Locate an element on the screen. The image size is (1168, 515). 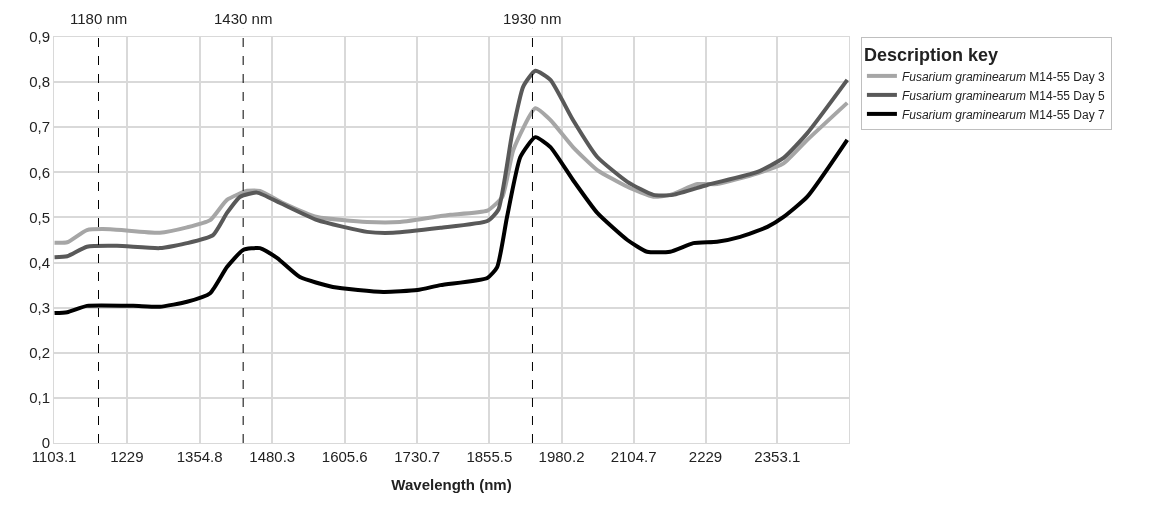
legend-label: Fusarium graminearum M14-55 Day 3 is located at coordinates (1003, 76).